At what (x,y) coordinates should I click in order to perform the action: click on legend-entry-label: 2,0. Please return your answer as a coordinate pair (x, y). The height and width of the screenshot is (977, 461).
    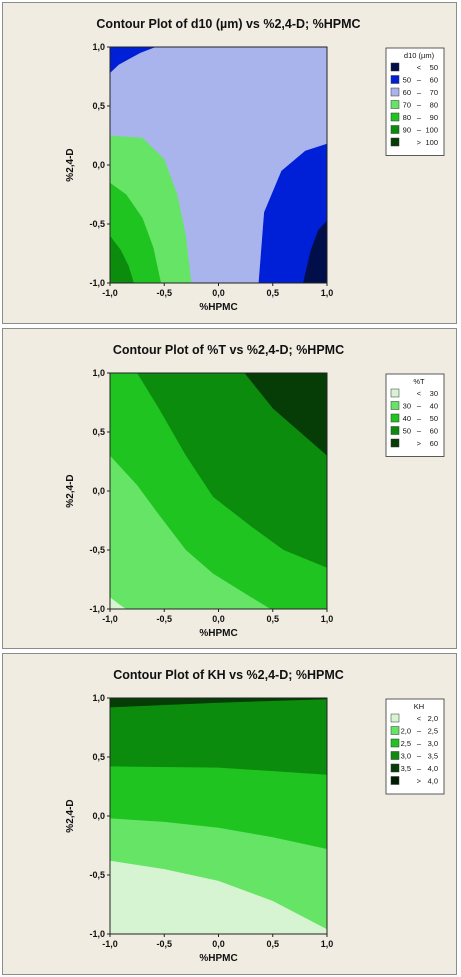
    Looking at the image, I should click on (433, 718).